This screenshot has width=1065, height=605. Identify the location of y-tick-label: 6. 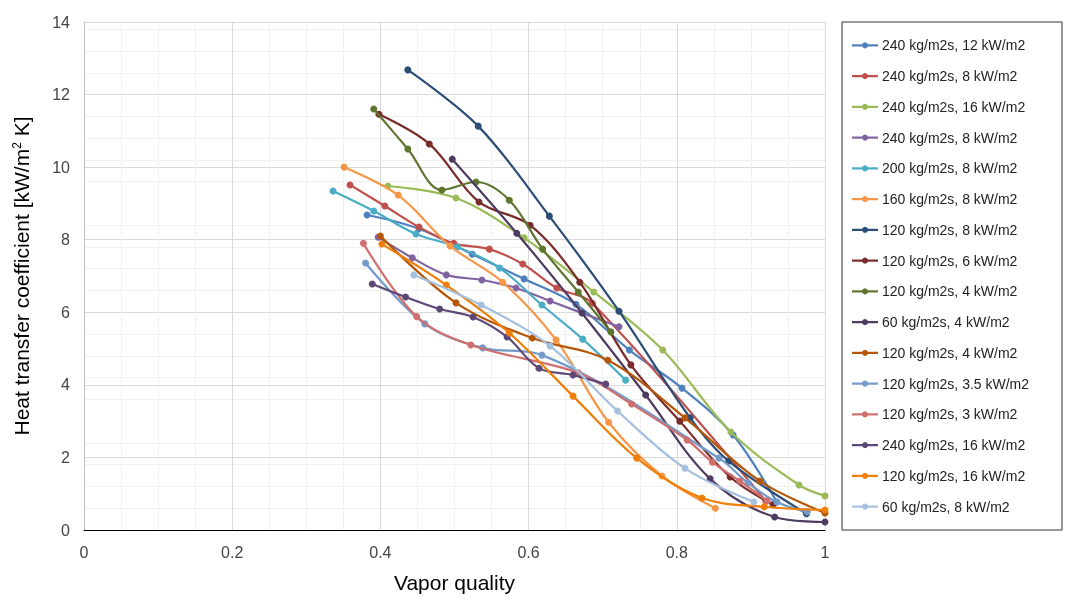
(66, 312).